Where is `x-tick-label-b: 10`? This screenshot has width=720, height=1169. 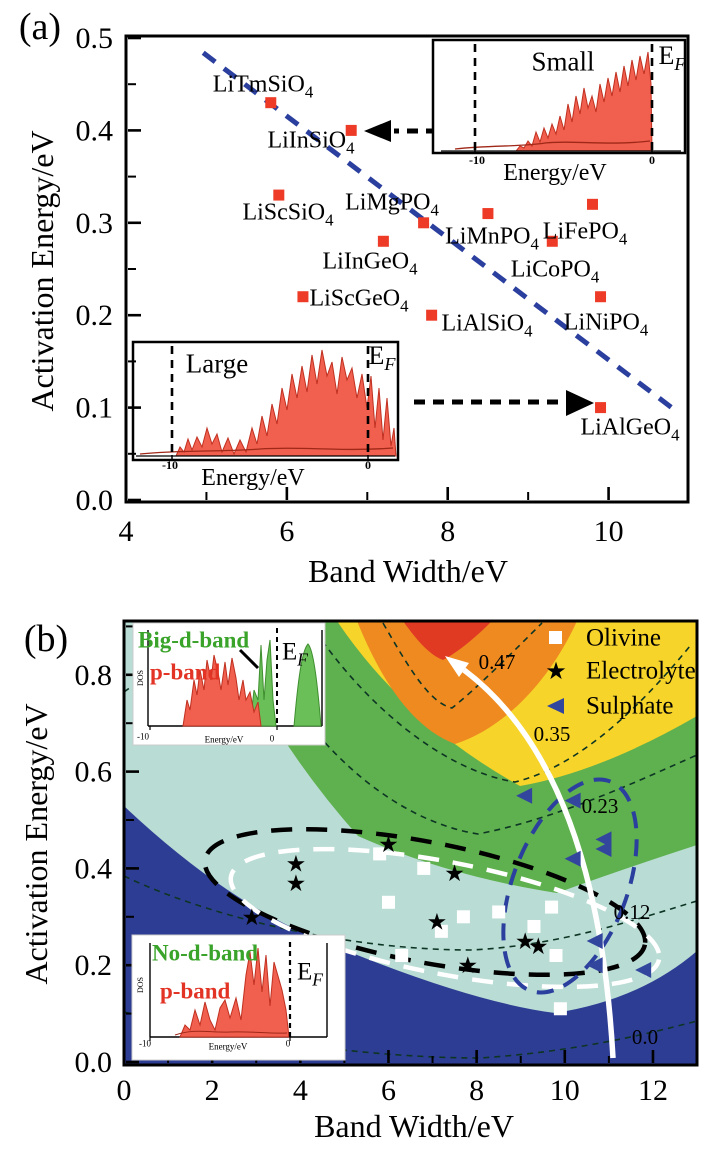 x-tick-label-b: 10 is located at coordinates (565, 1090).